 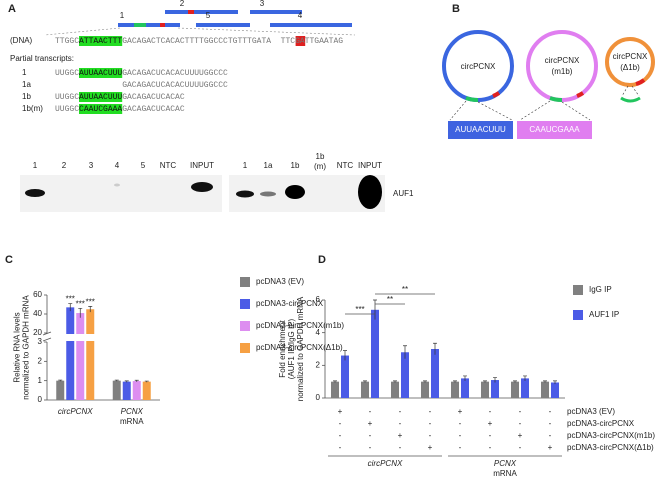 What do you see at coordinates (37, 332) in the screenshot?
I see `y-tick-label: 20` at bounding box center [37, 332].